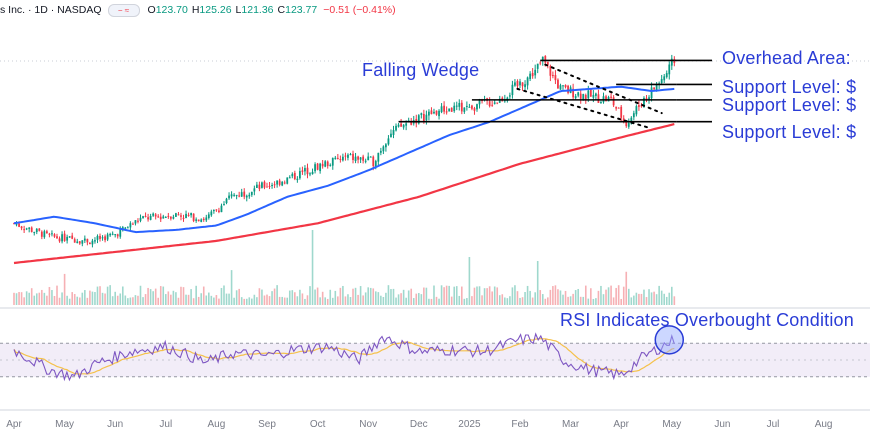 Image resolution: width=870 pixels, height=430 pixels. Describe the element at coordinates (571, 424) in the screenshot. I see `time-axis-label: Mar` at that location.